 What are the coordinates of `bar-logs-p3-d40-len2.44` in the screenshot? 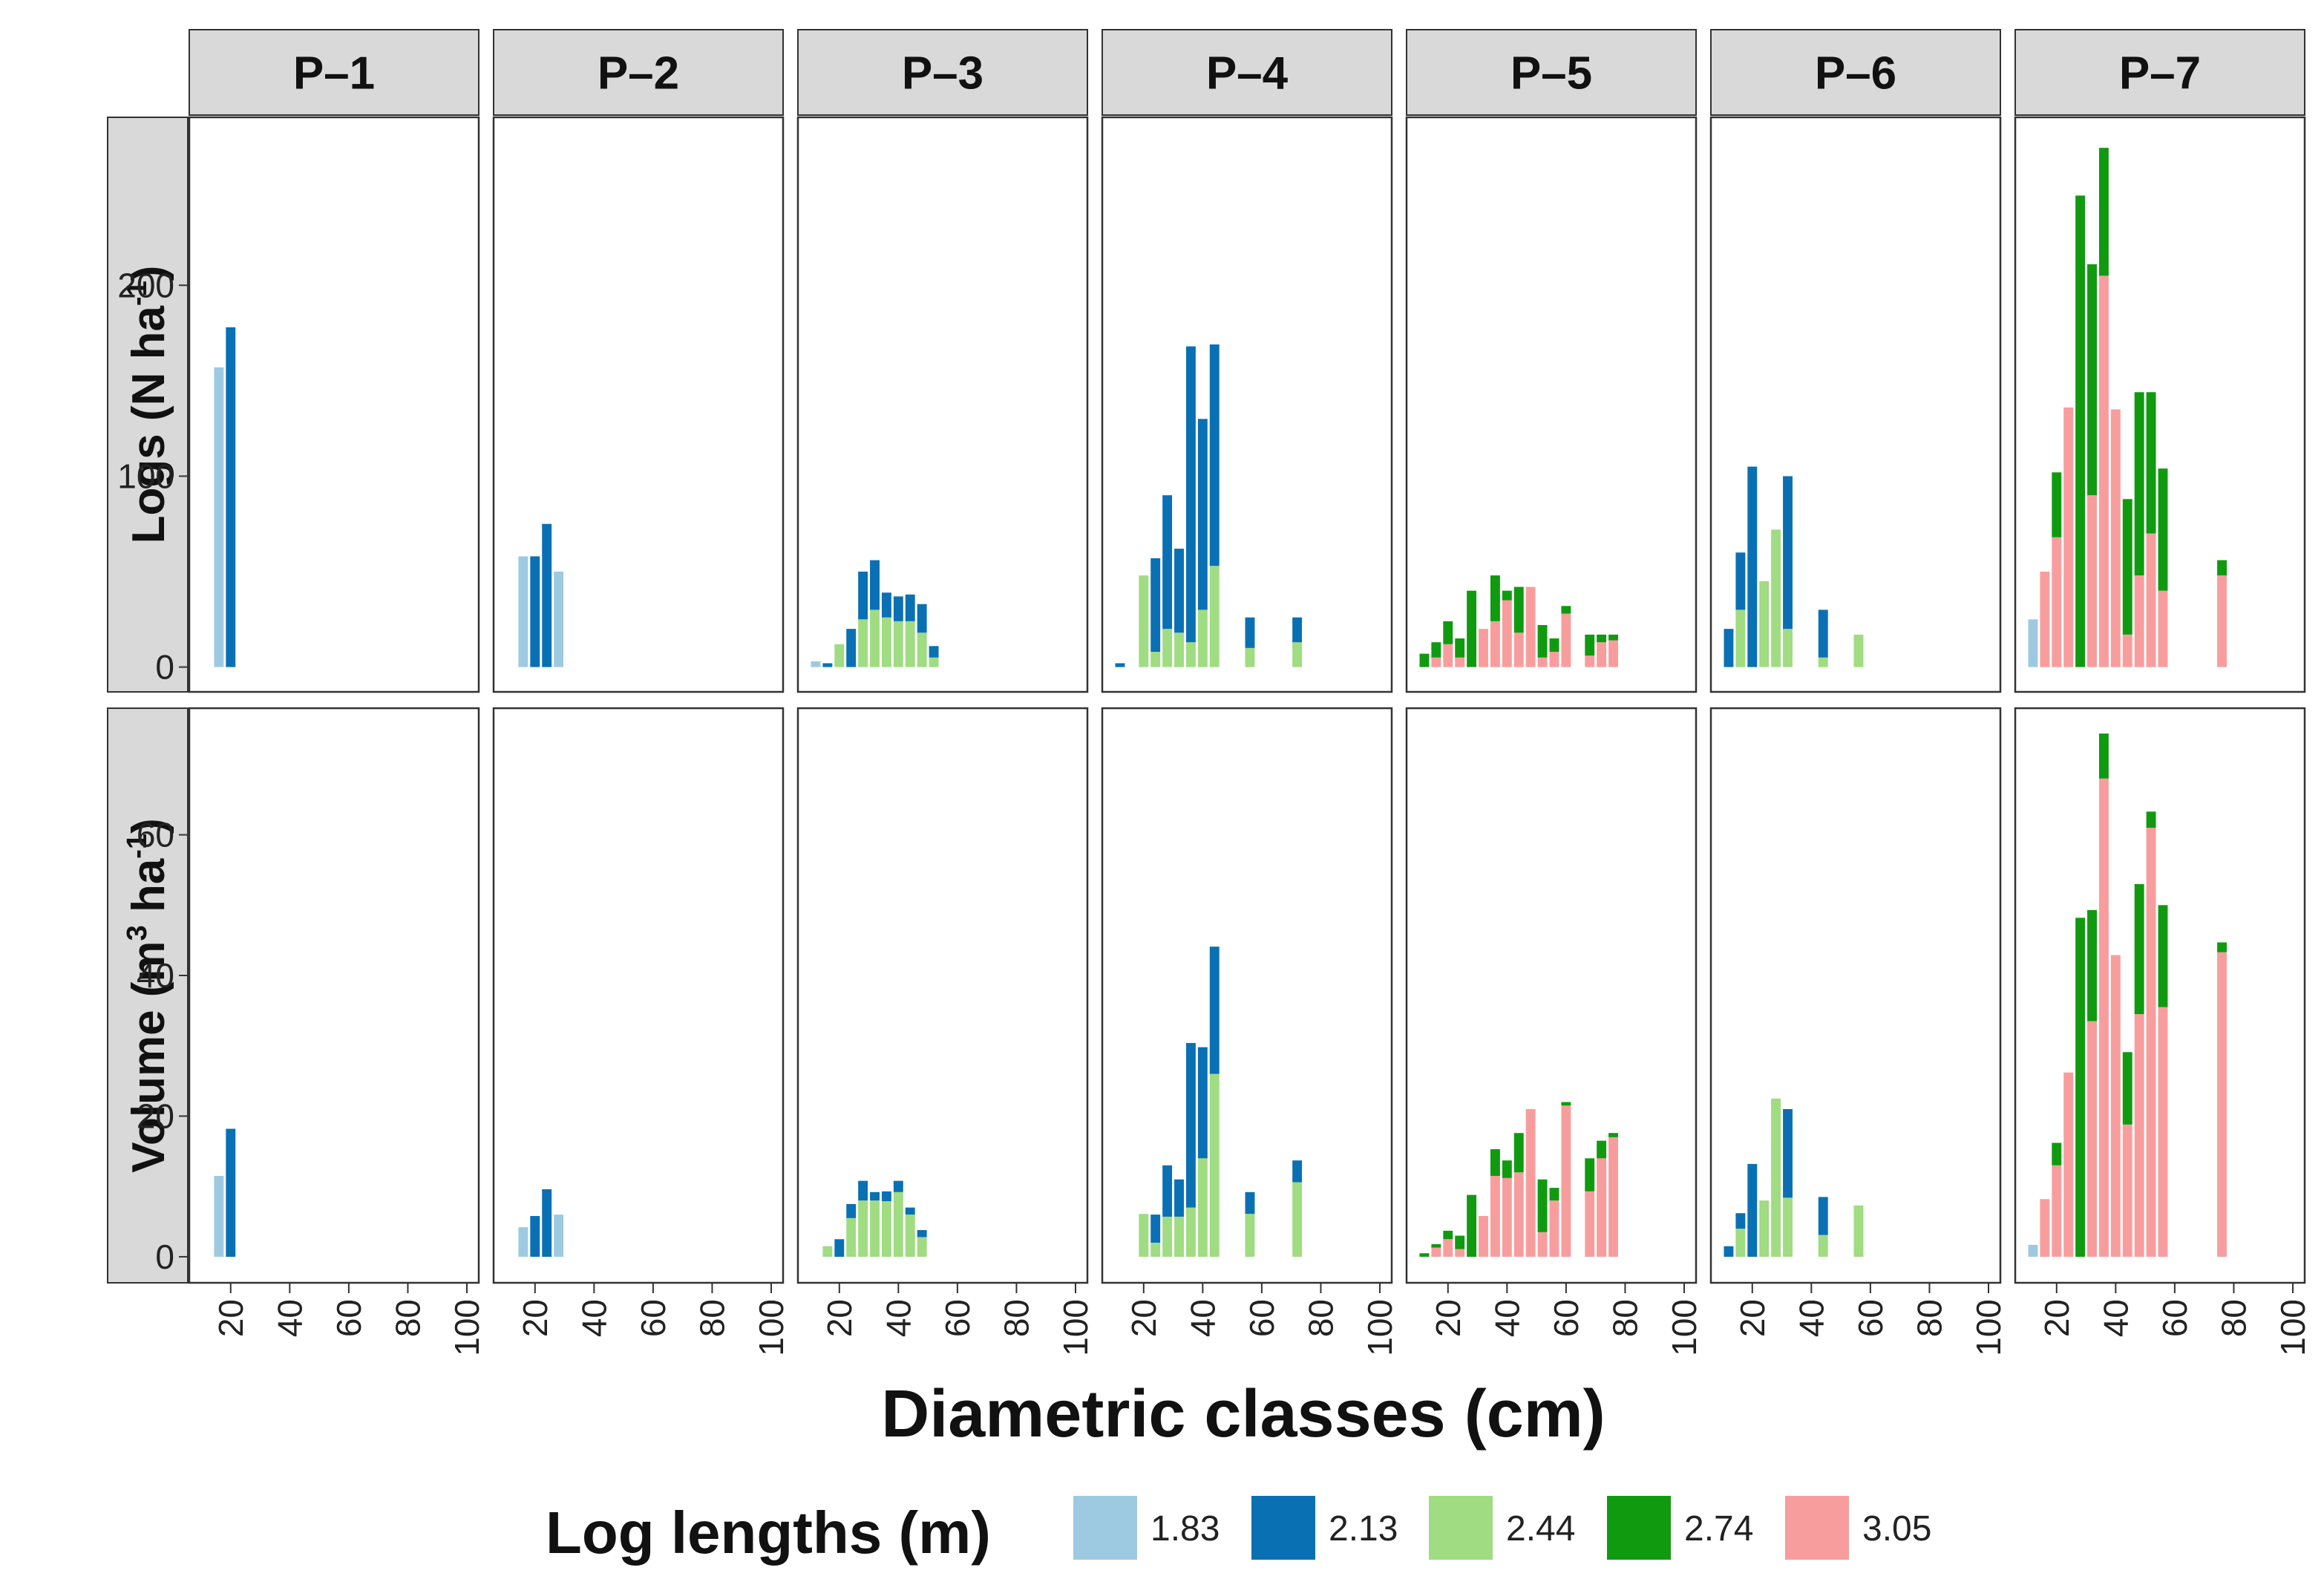 It's located at (898, 644).